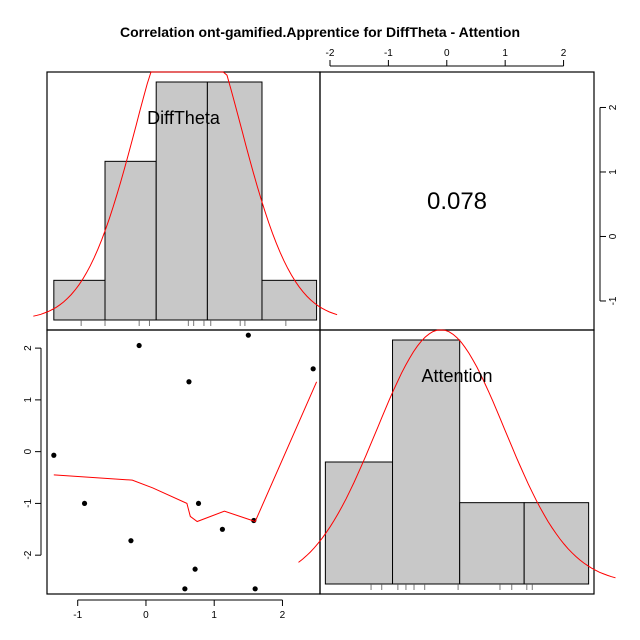 This screenshot has height=640, width=640. I want to click on right-tick-label: 0, so click(613, 236).